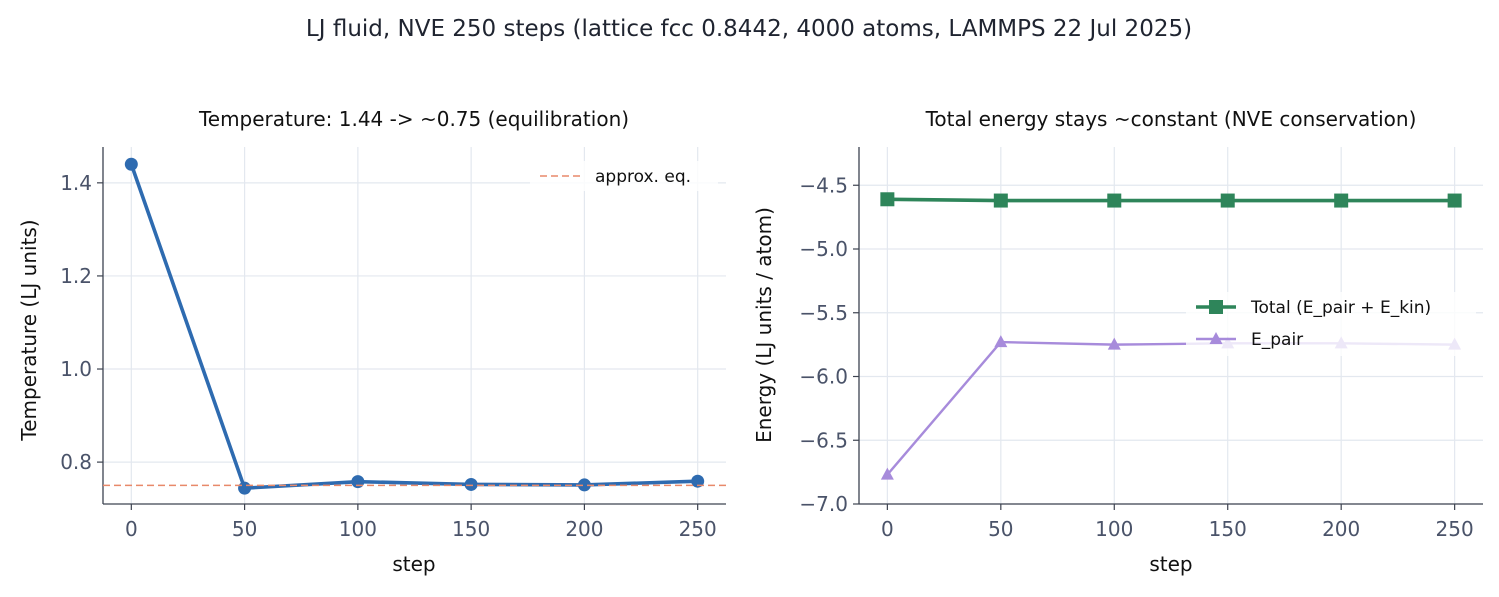 This screenshot has width=1499, height=597. I want to click on energy-legend-box, so click(1331, 324).